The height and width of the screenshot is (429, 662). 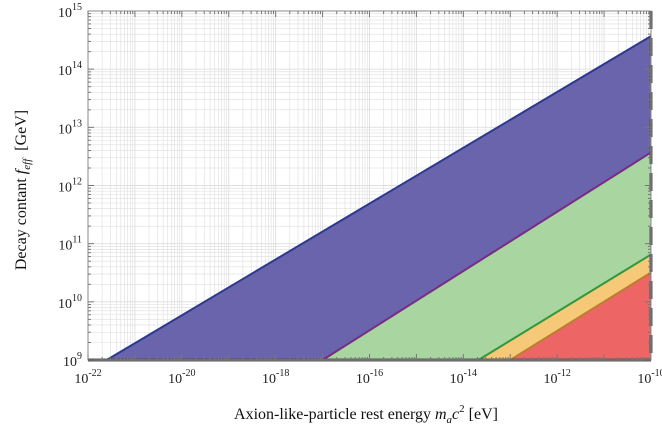 I want to click on y-tick-label: 1011, so click(x=70, y=244).